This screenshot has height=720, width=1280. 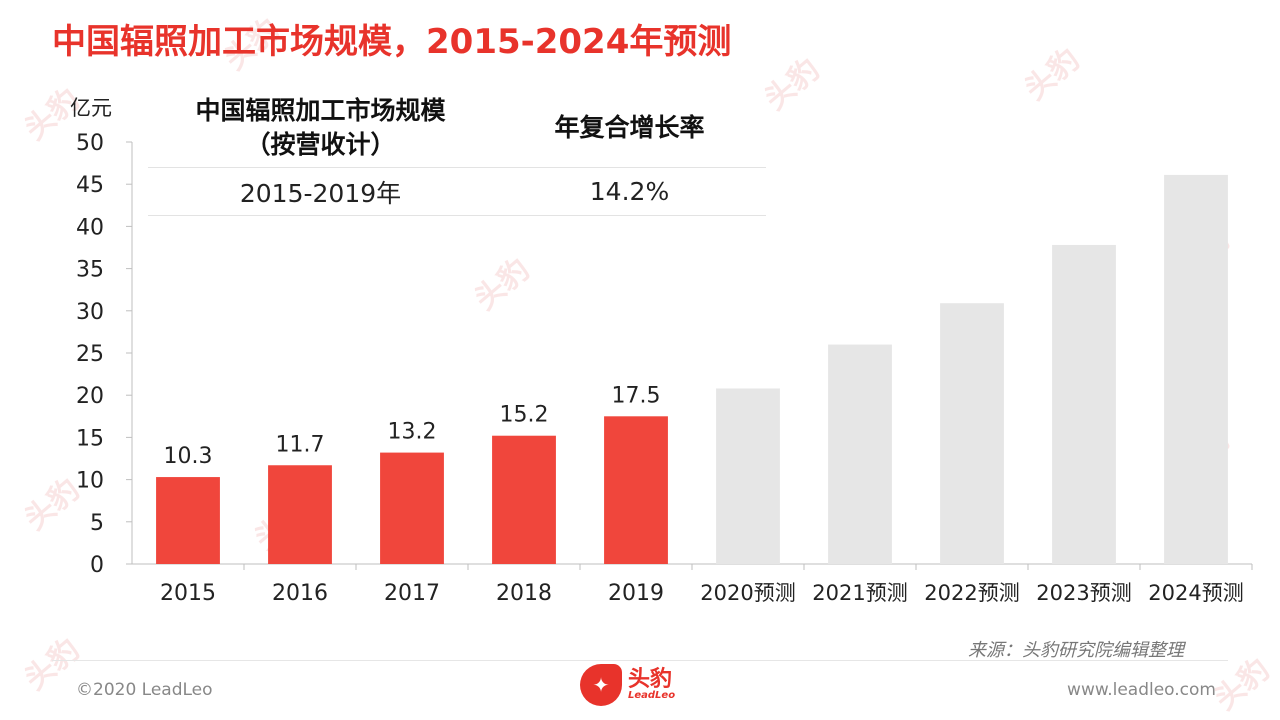 What do you see at coordinates (457, 192) in the screenshot?
I see `cagr-table-row: 2015-2019年 14.2%` at bounding box center [457, 192].